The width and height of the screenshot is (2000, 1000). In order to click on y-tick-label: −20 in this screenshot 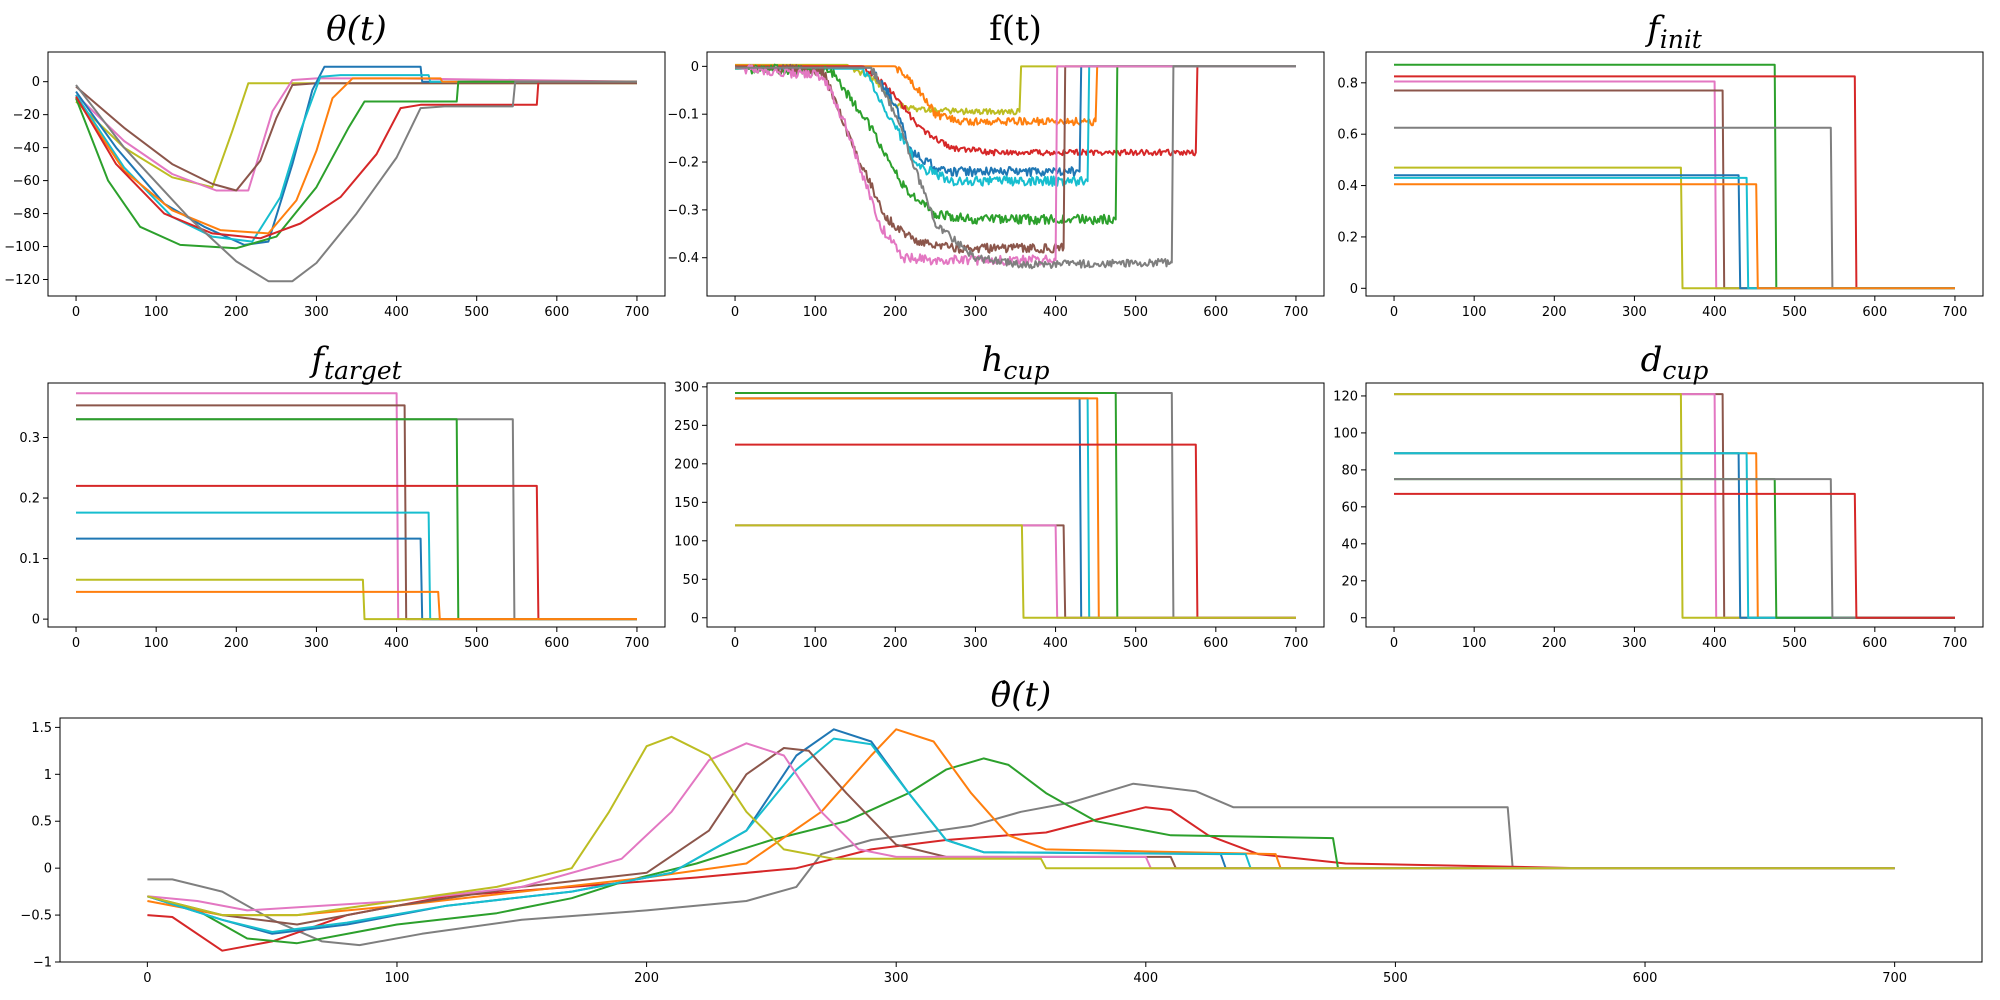, I will do `click(26, 115)`.